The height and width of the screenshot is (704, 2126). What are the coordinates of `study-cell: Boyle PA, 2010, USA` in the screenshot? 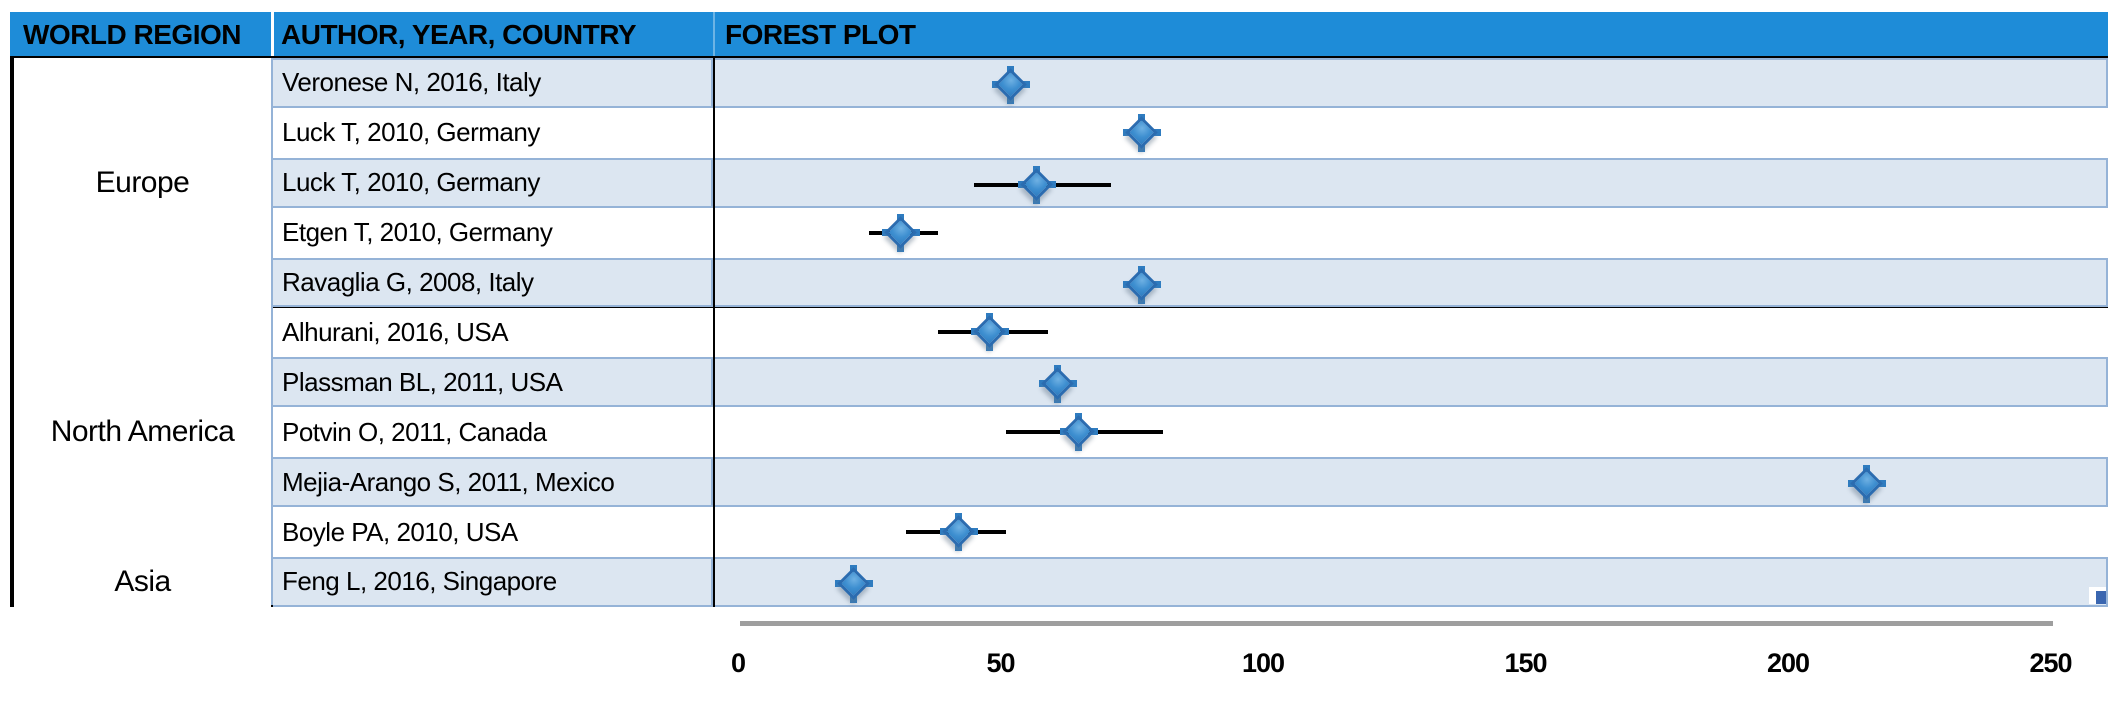 It's located at (493, 532).